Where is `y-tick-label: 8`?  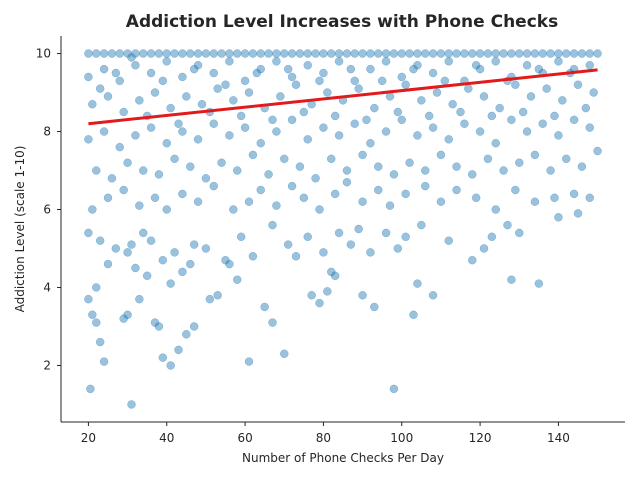
y-tick-label: 8 is located at coordinates (47, 132).